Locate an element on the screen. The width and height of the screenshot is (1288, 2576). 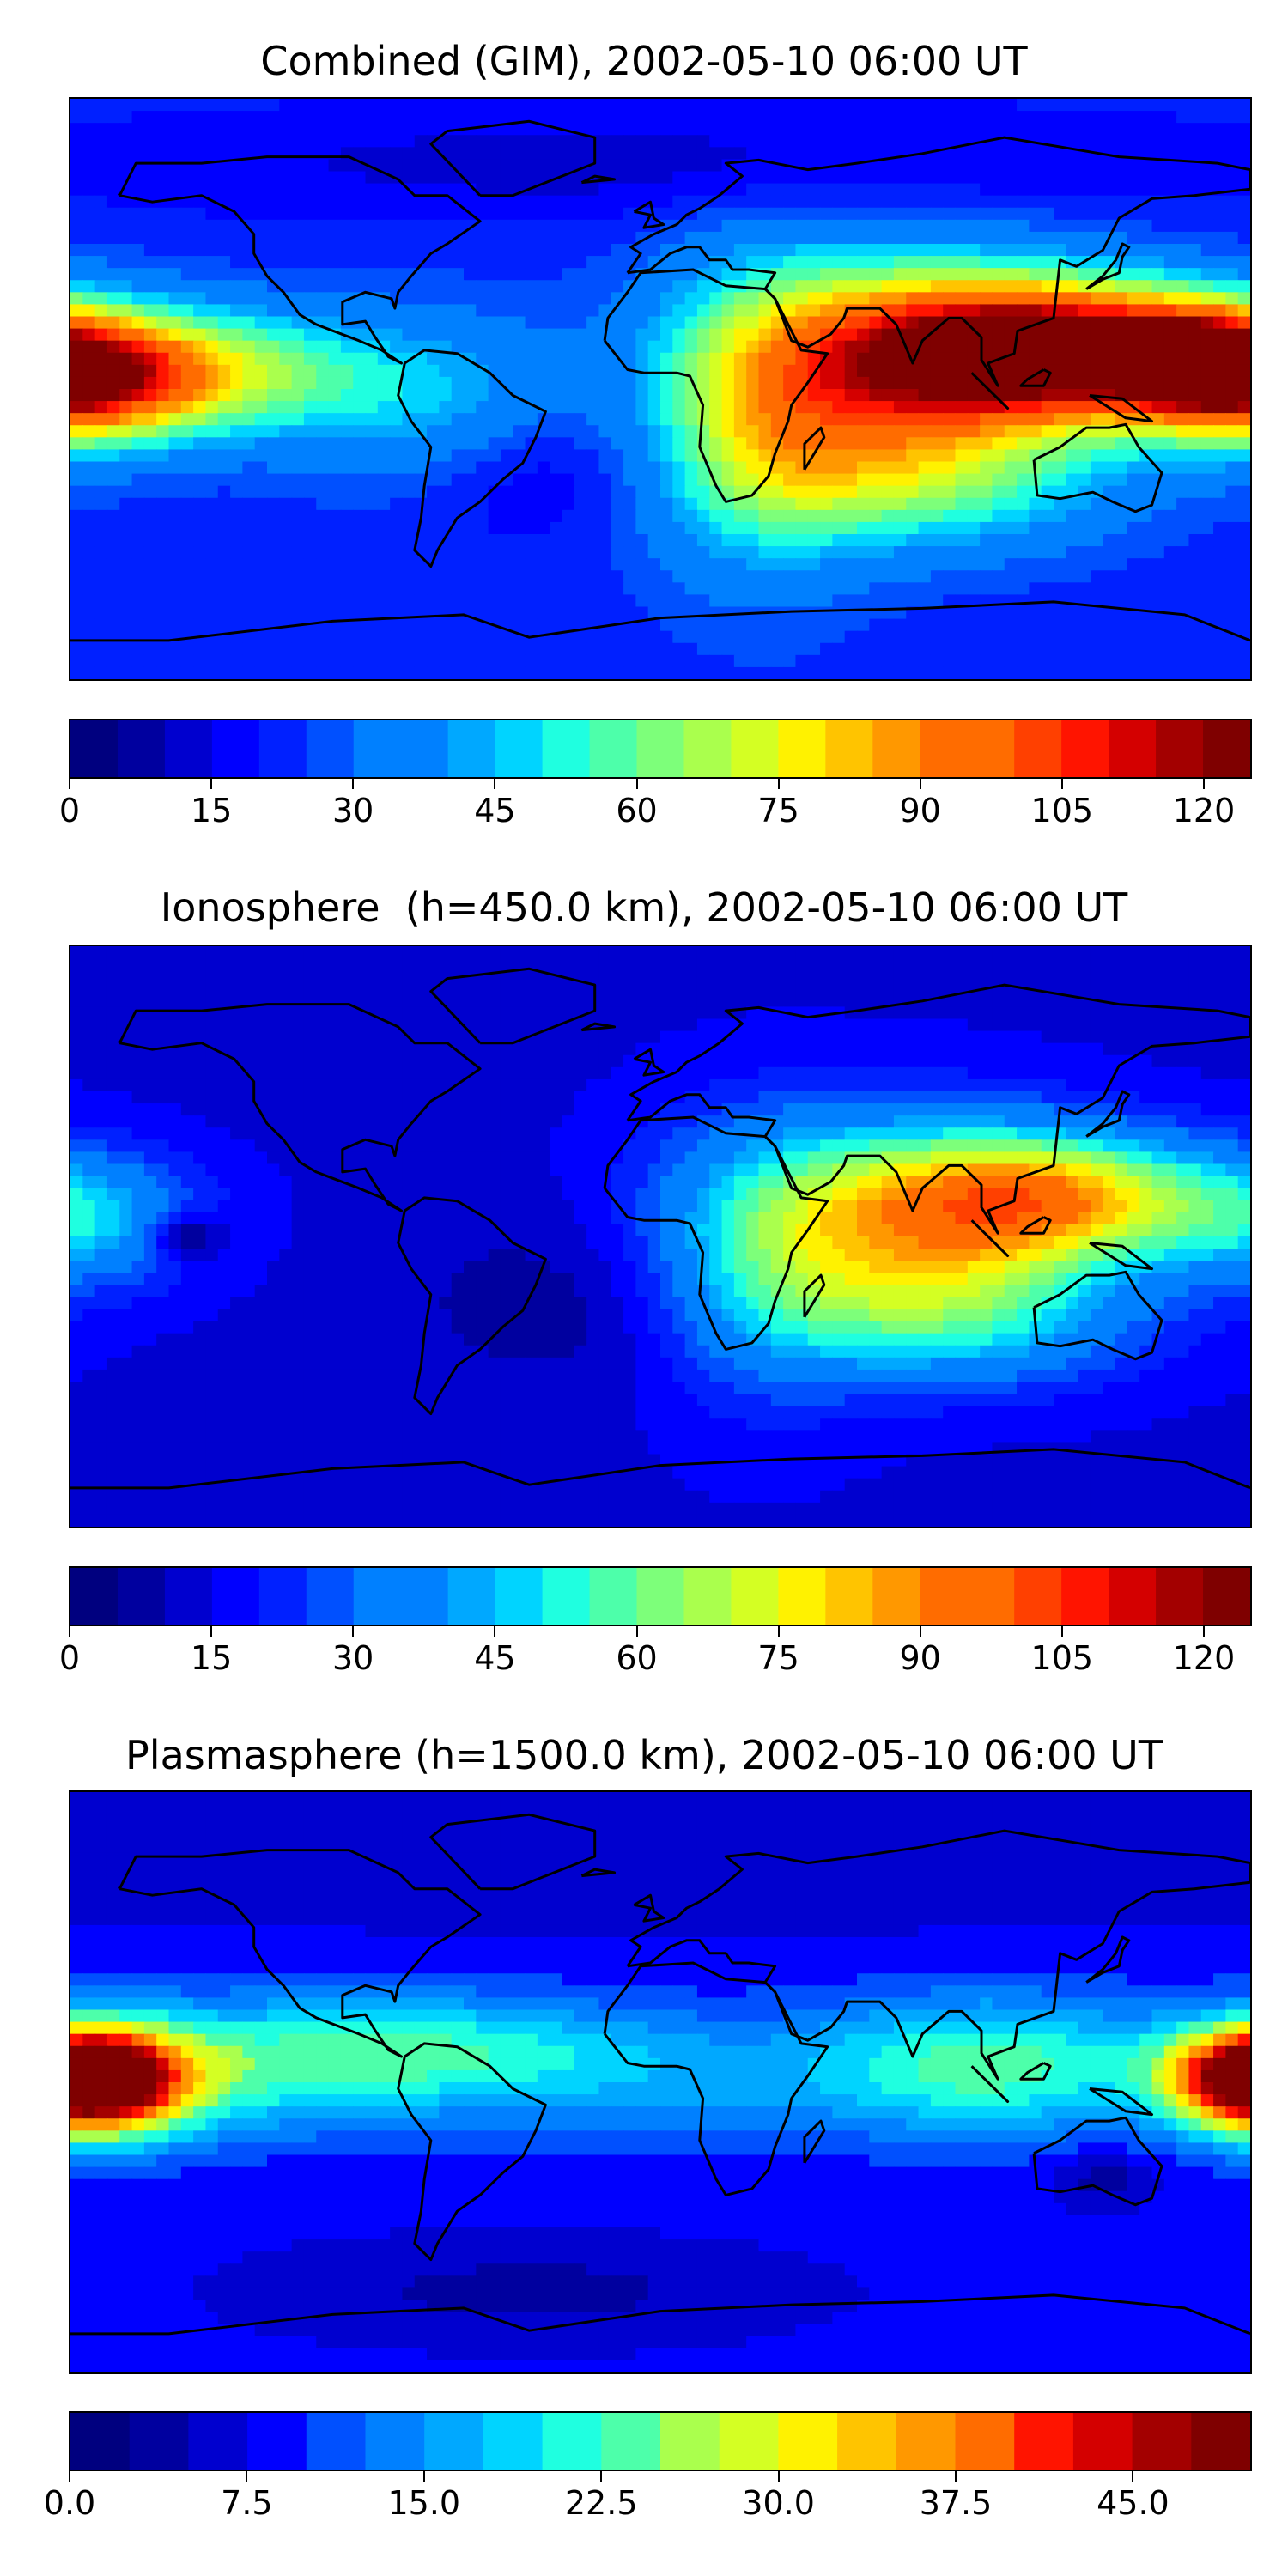
colorbar-segment is located at coordinates (424, 748).